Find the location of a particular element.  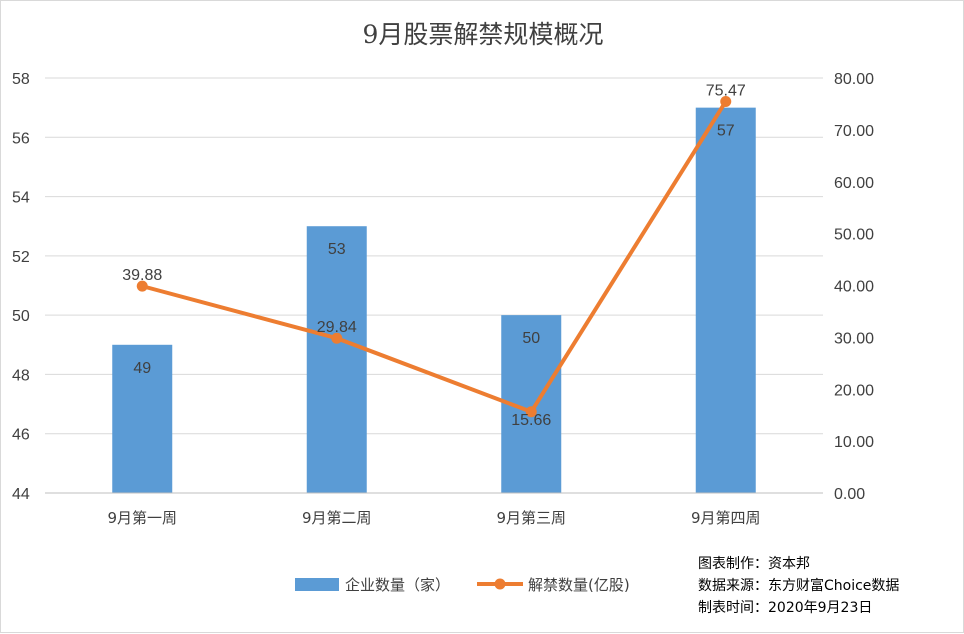

left-axis-tick-label: 52 is located at coordinates (21, 257).